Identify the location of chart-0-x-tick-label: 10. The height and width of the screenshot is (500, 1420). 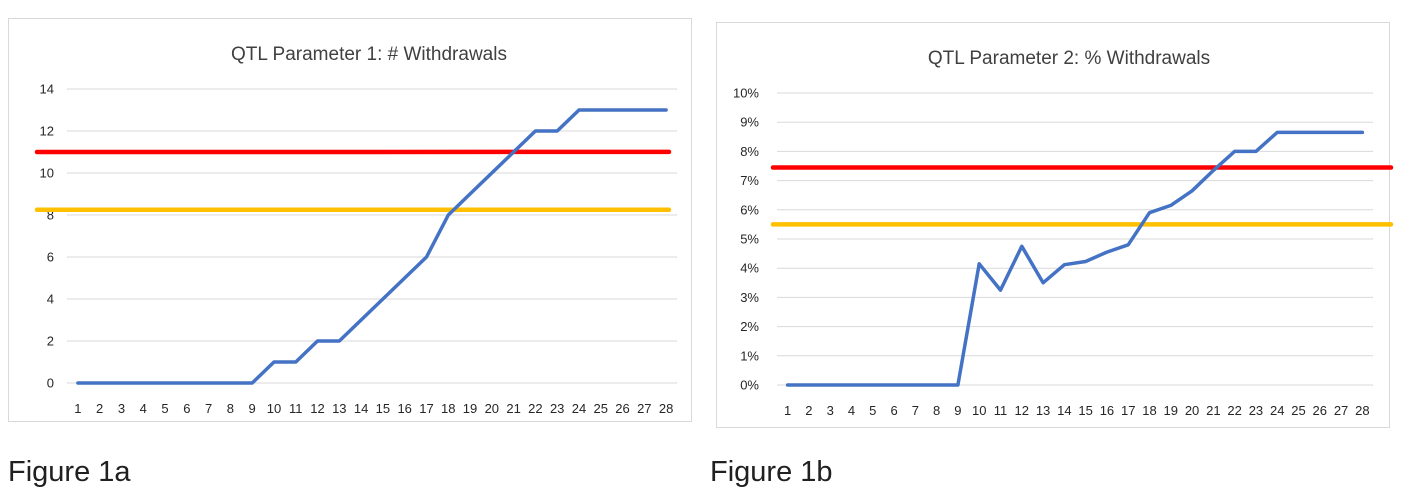
(274, 408).